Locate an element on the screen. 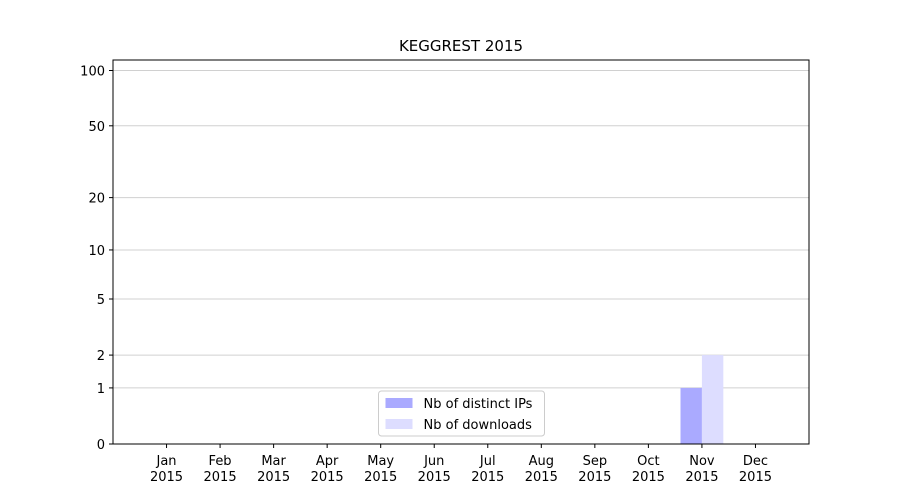 The image size is (900, 504). x-tick-label: Jul 2015 is located at coordinates (487, 469).